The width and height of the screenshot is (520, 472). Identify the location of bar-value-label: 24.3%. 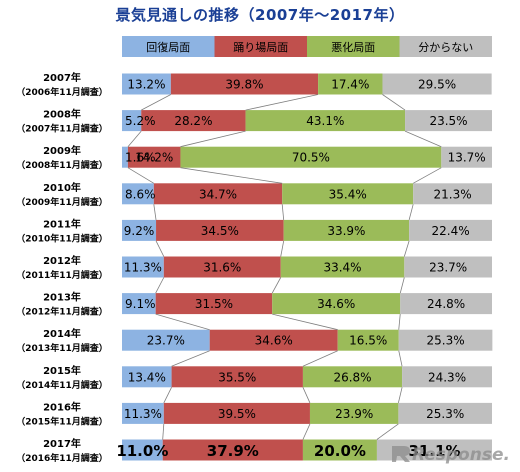
(447, 377).